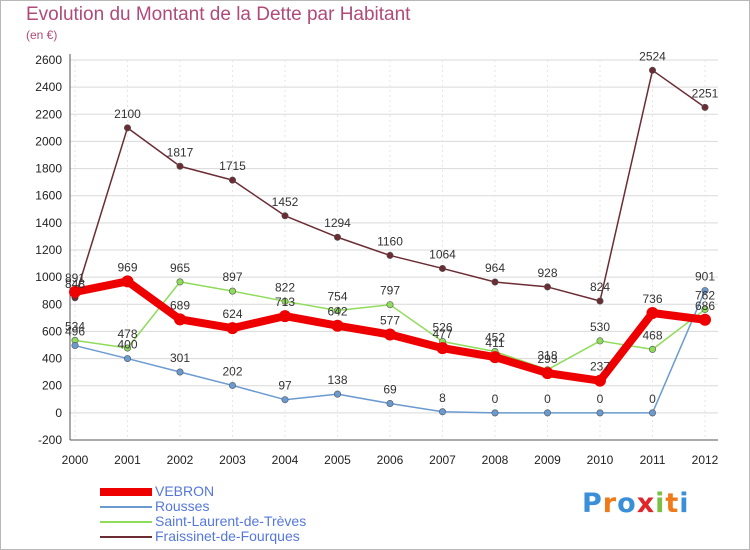 The width and height of the screenshot is (750, 550). I want to click on y-tick-label: 200, so click(52, 386).